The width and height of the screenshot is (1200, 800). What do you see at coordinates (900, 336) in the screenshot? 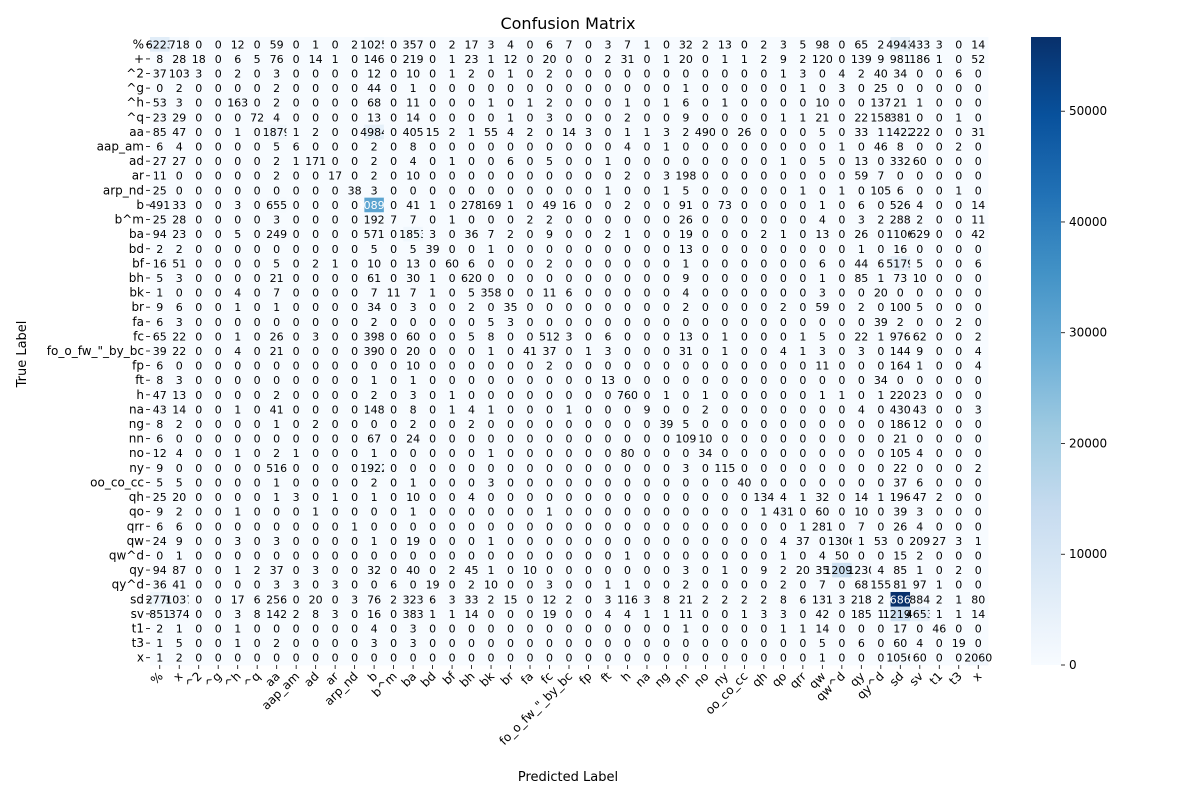
I see `cell-value-label: 976` at bounding box center [900, 336].